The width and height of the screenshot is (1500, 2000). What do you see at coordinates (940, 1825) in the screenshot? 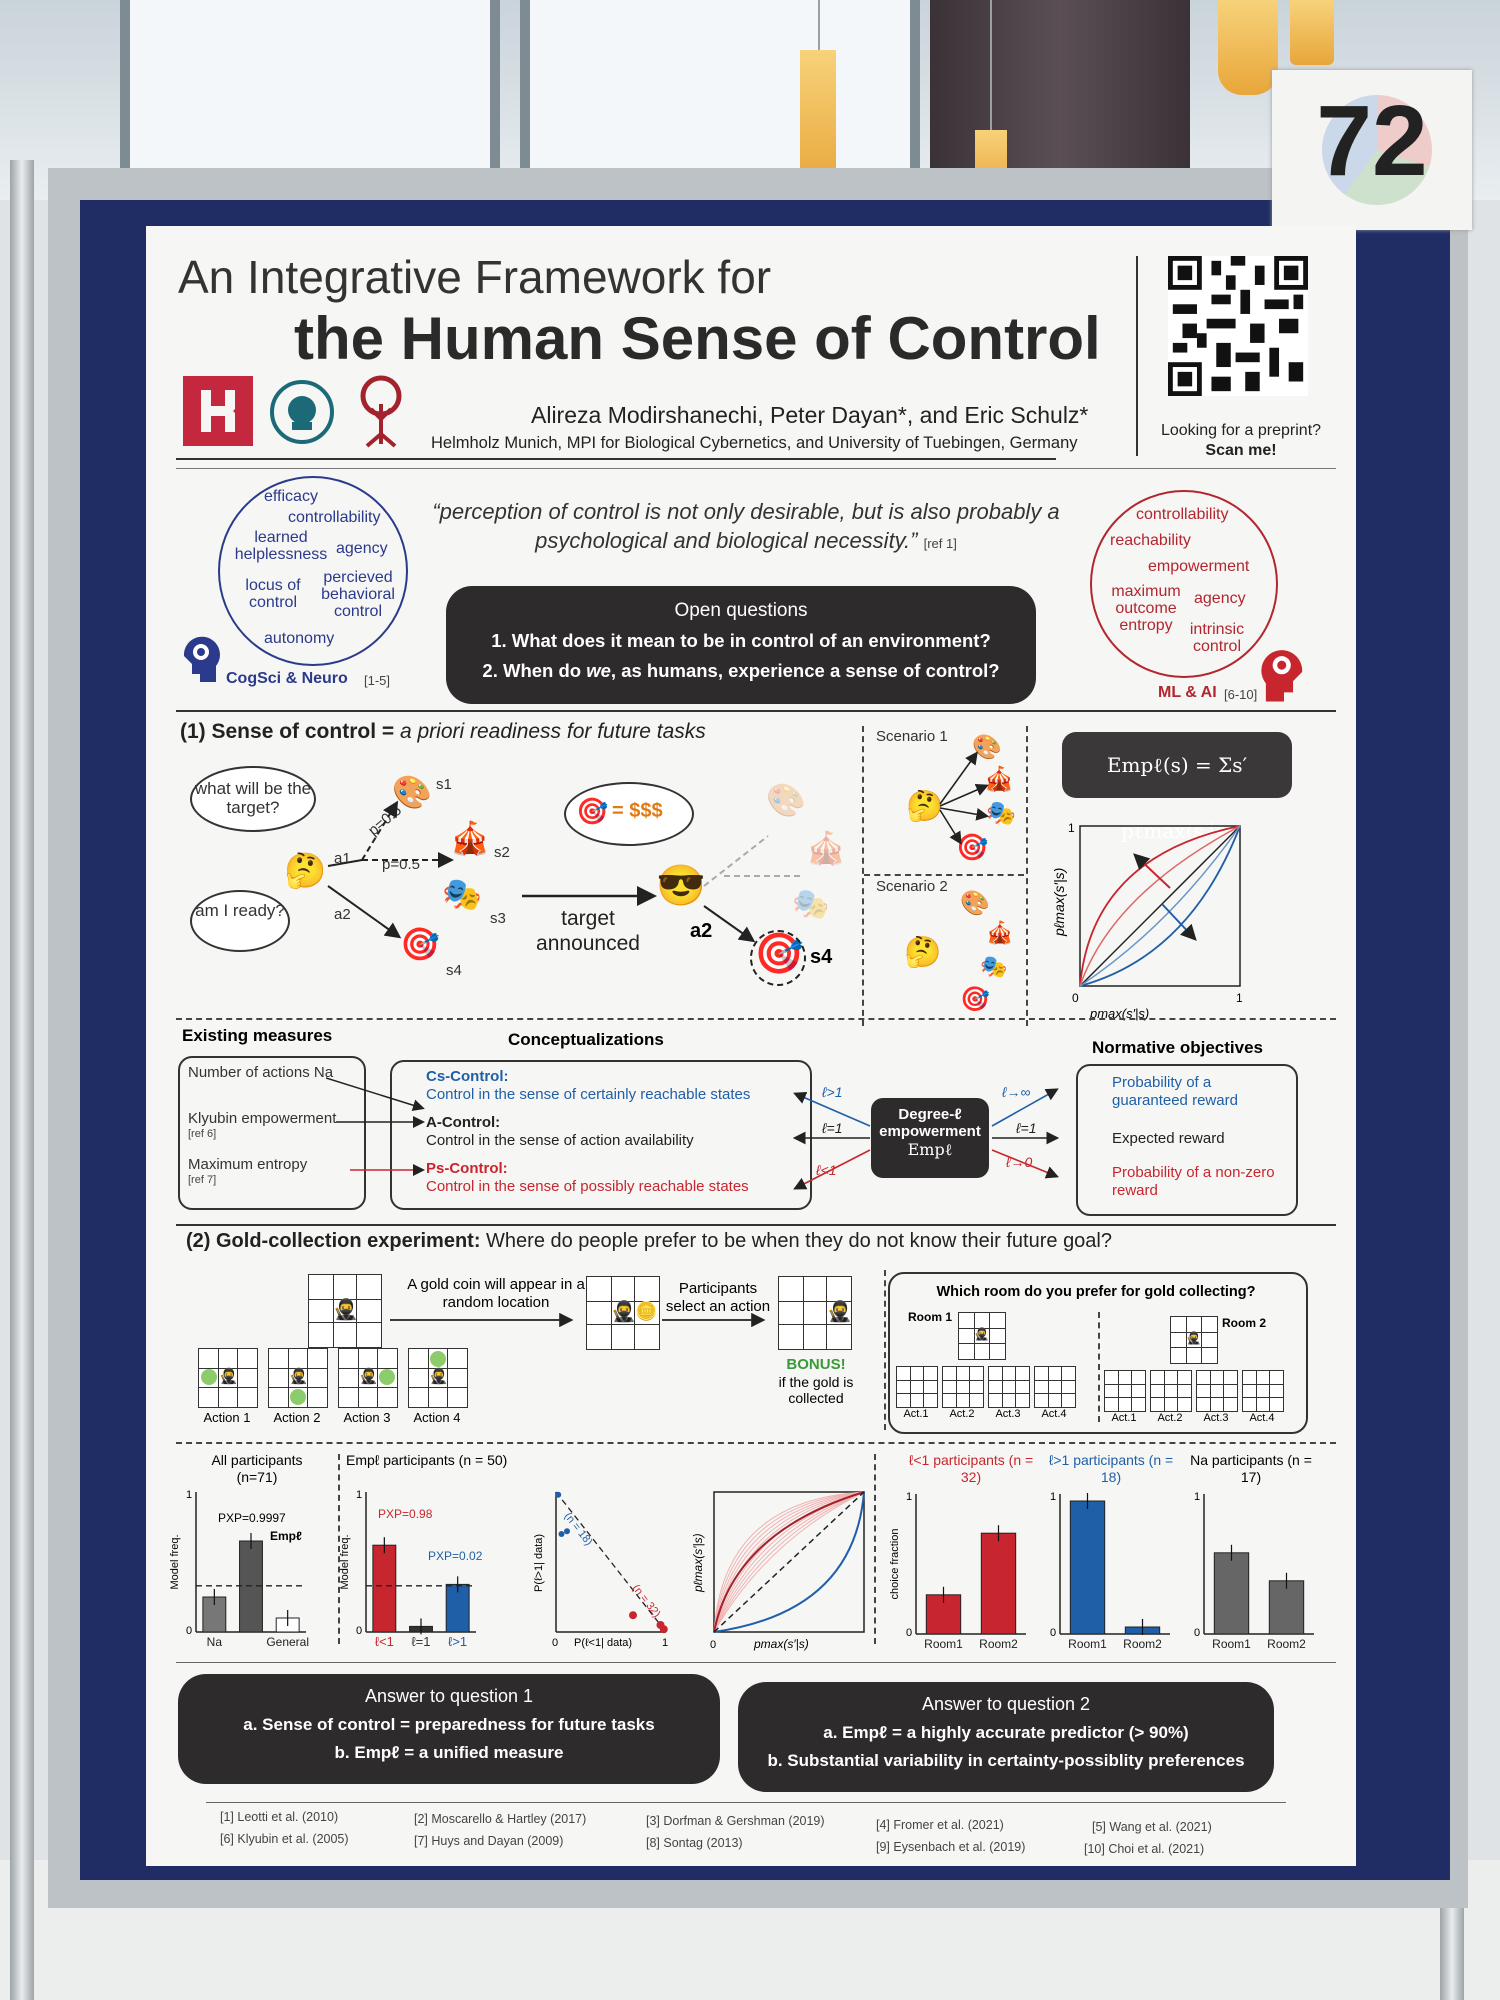
I see `reference: [4] Fromer et al. (2021)` at bounding box center [940, 1825].